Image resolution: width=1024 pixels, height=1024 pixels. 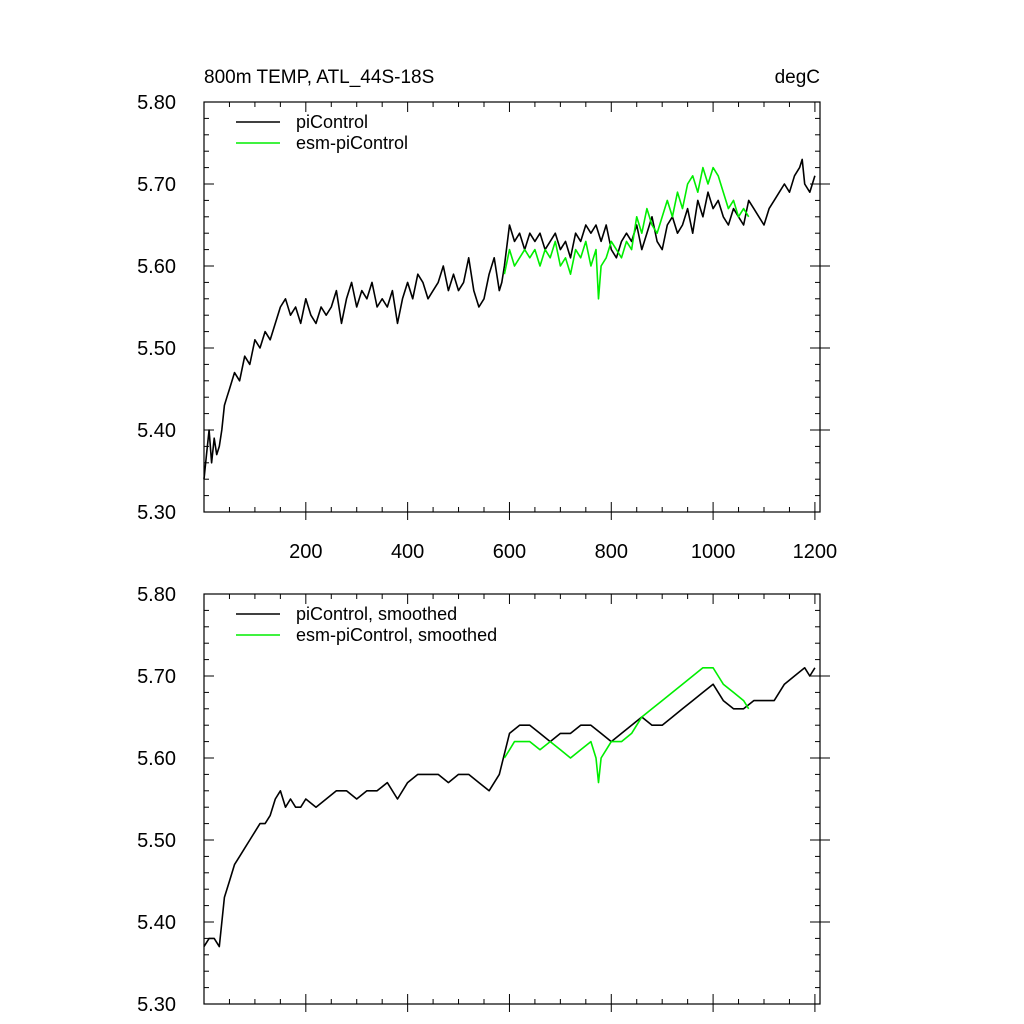 I want to click on legend-label: piControl, smoothed, so click(x=376, y=614).